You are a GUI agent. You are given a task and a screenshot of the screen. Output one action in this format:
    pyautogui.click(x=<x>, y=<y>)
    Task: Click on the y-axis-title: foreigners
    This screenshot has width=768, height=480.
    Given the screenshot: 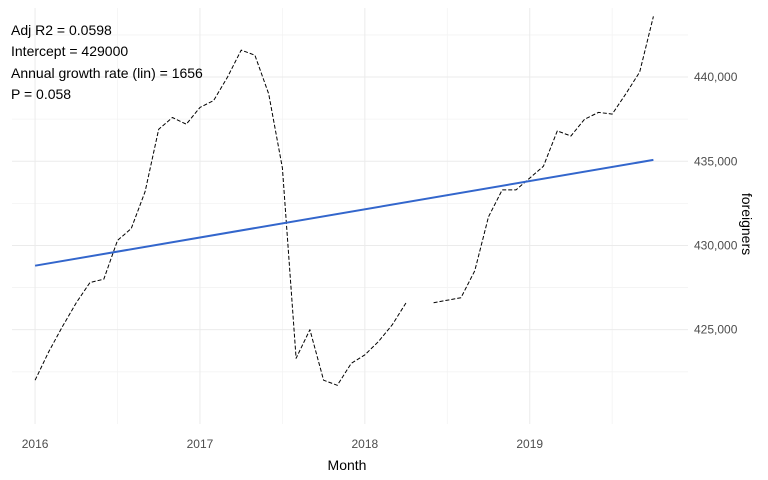 What is the action you would take?
    pyautogui.click(x=747, y=224)
    